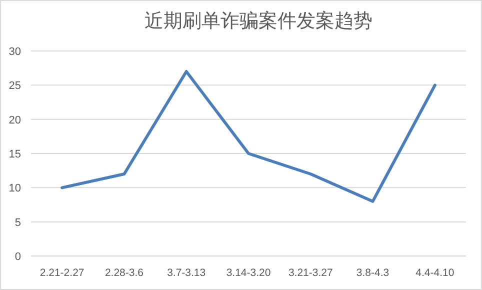  What do you see at coordinates (258, 21) in the screenshot?
I see `title: 近期刷单诈骗案件发案趋势` at bounding box center [258, 21].